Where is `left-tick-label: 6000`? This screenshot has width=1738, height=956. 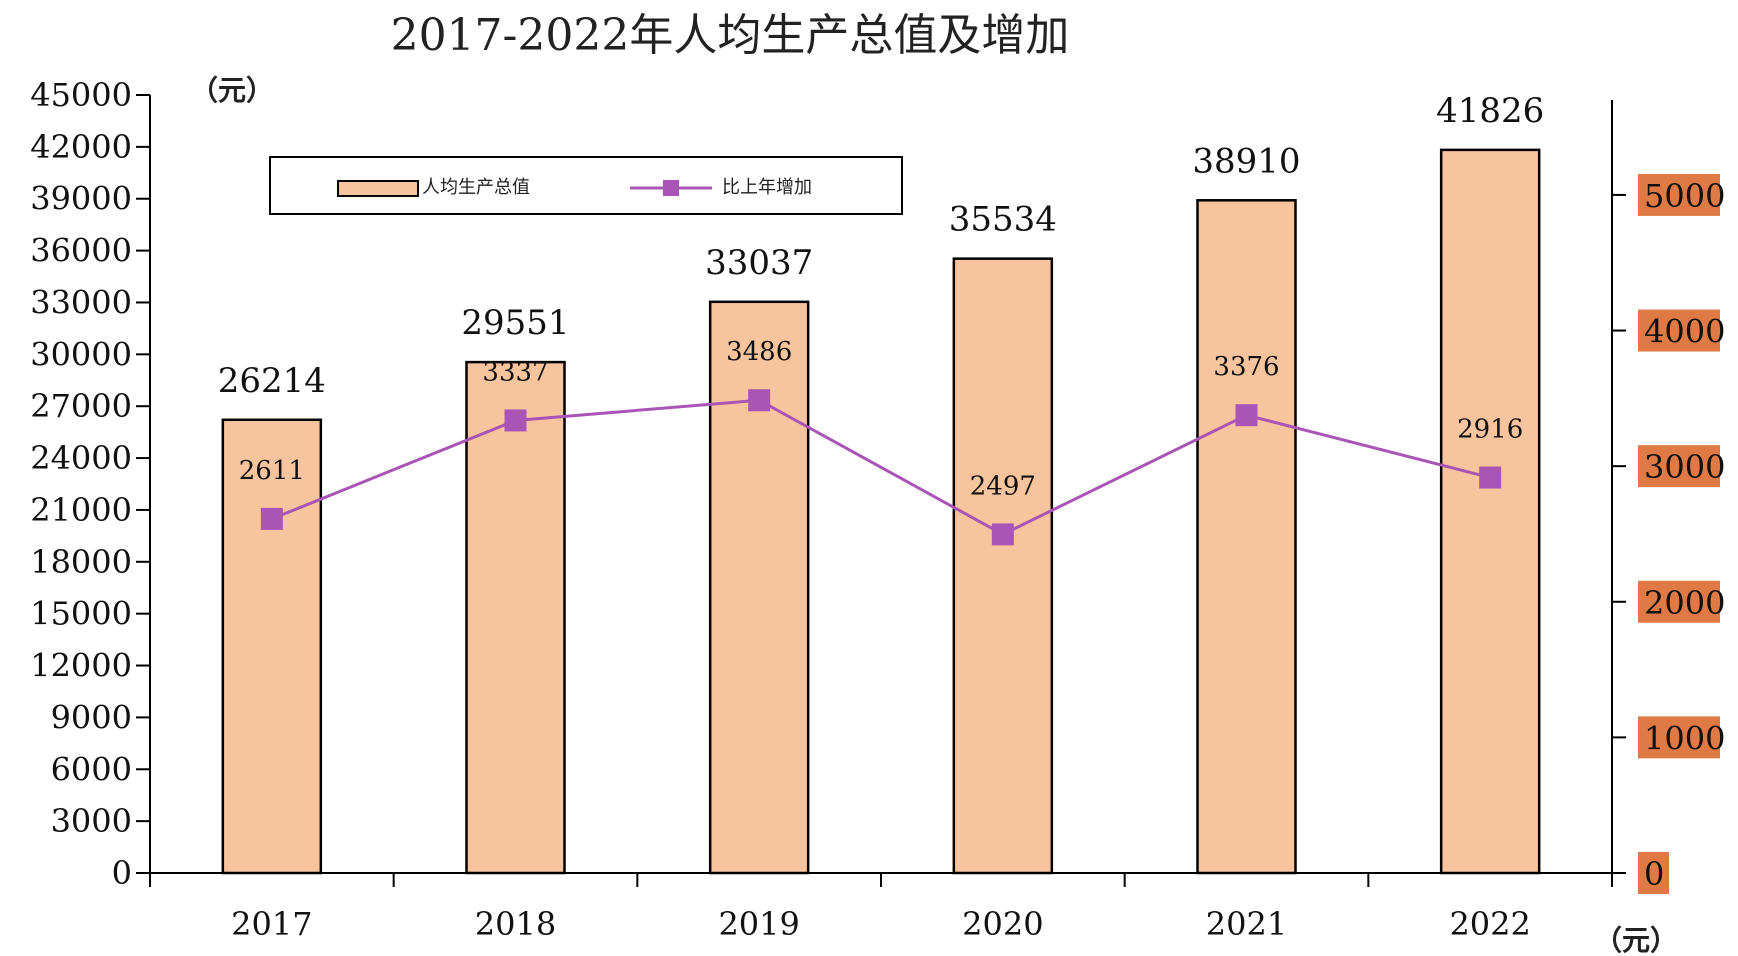 left-tick-label: 6000 is located at coordinates (91, 769).